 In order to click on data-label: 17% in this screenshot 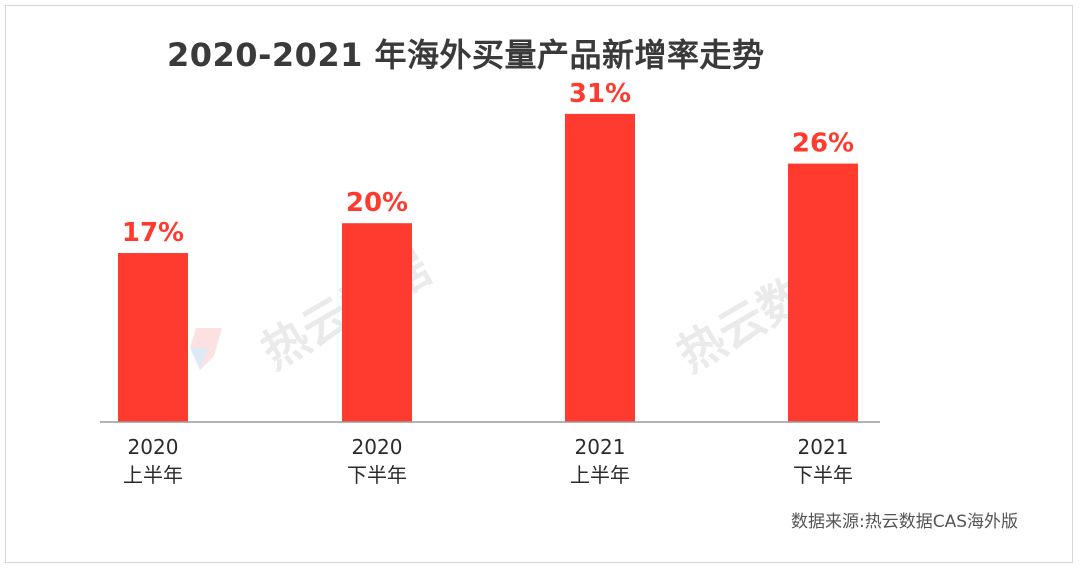, I will do `click(153, 233)`.